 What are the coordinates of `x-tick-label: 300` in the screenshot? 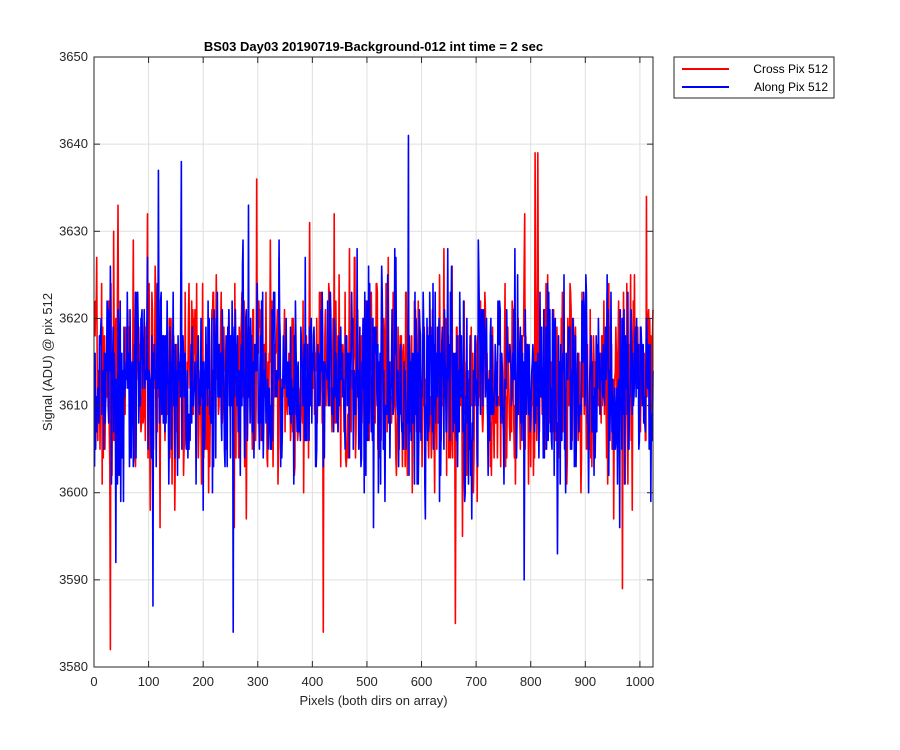 It's located at (258, 681).